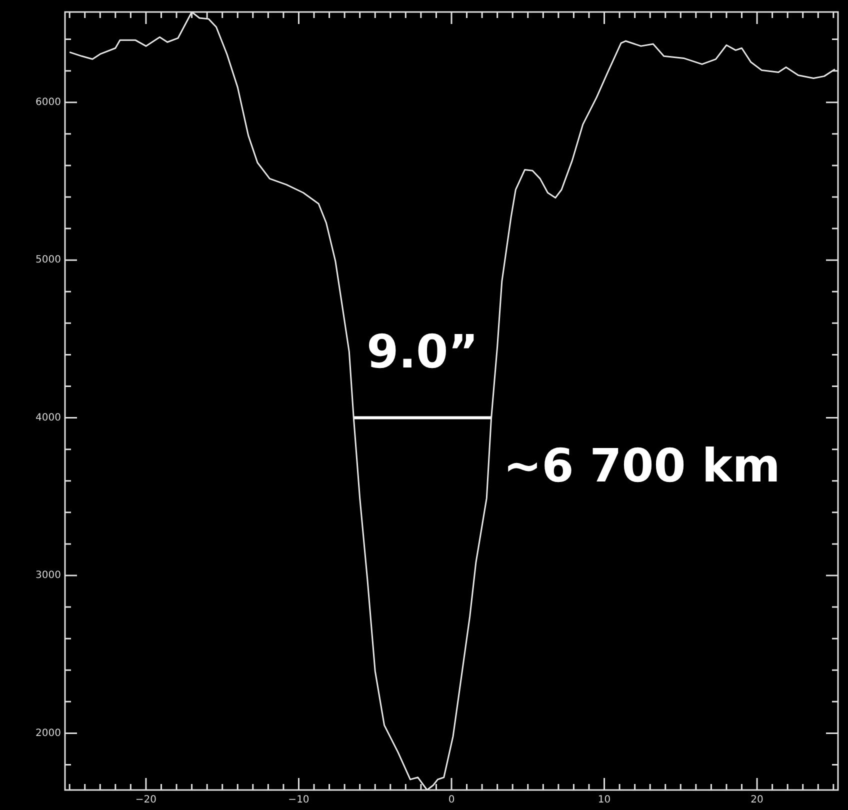  I want to click on annotation: 9.0”, so click(422, 351).